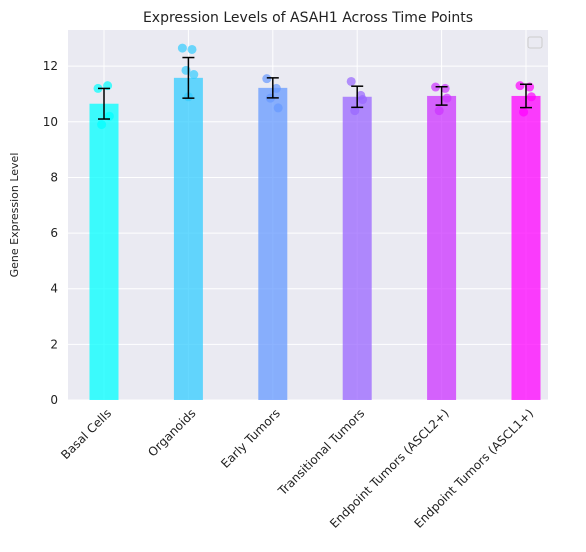 The height and width of the screenshot is (552, 586). I want to click on y-tick-label: 6, so click(54, 233).